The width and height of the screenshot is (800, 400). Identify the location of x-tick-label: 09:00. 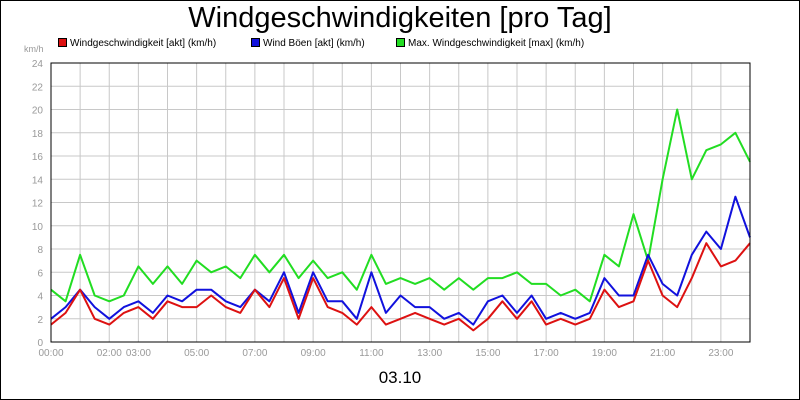
(313, 353).